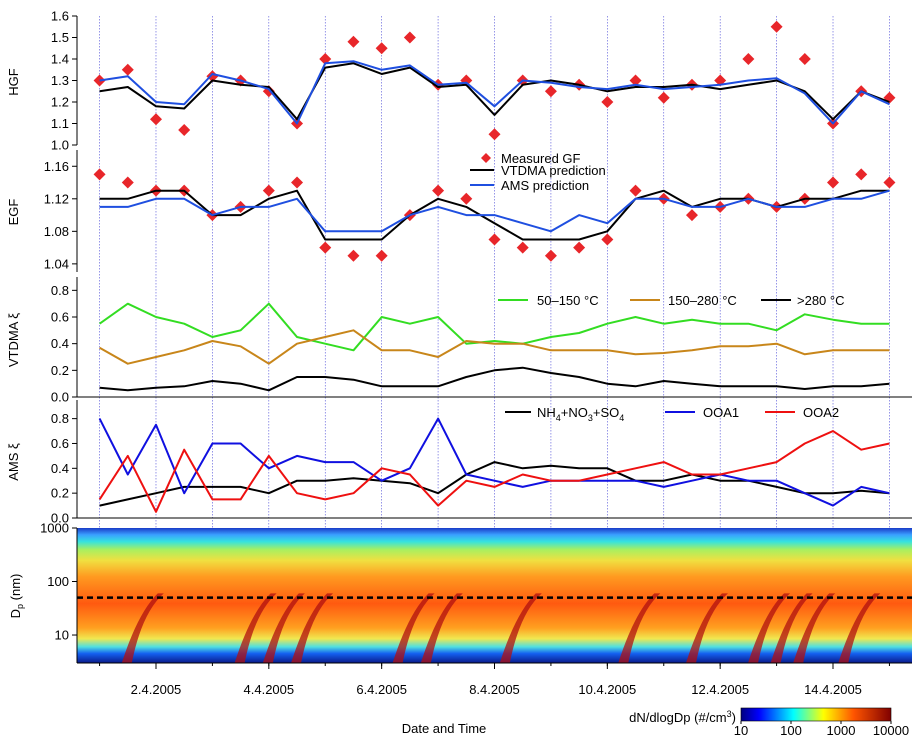 This screenshot has width=914, height=738. I want to click on legend-measured-label: Measured GF, so click(541, 158).